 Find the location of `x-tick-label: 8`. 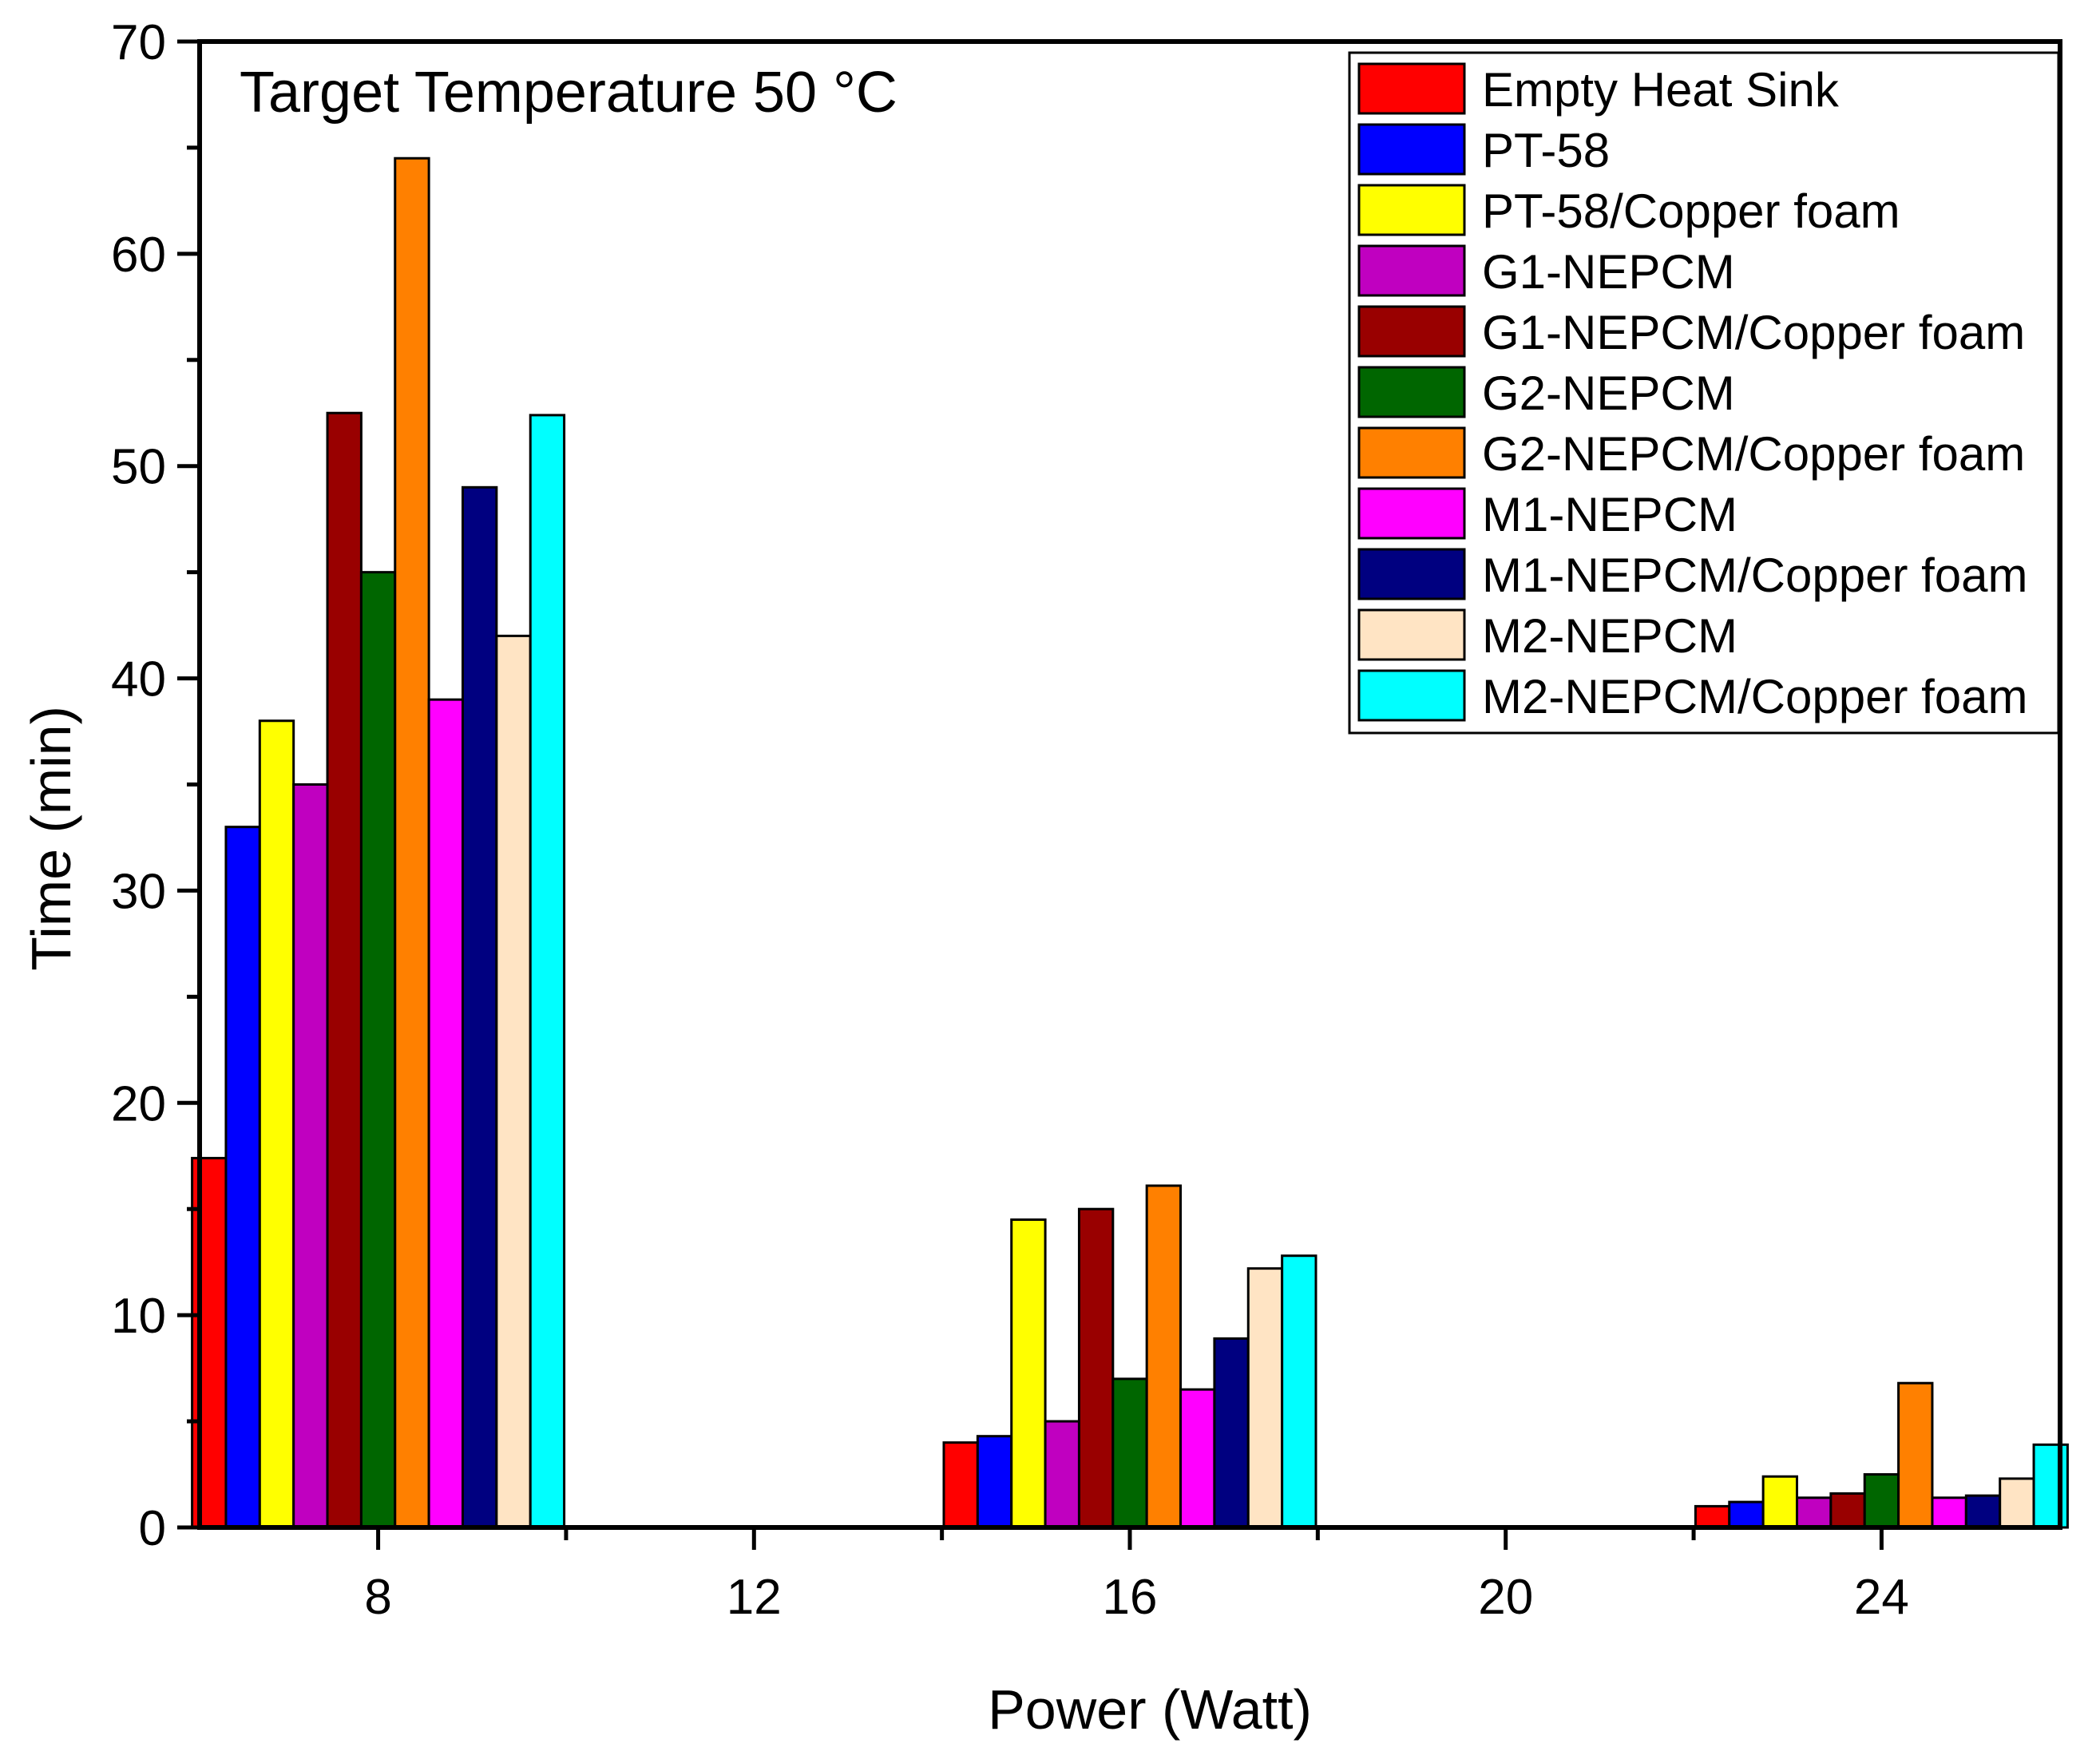

x-tick-label: 8 is located at coordinates (377, 1598).